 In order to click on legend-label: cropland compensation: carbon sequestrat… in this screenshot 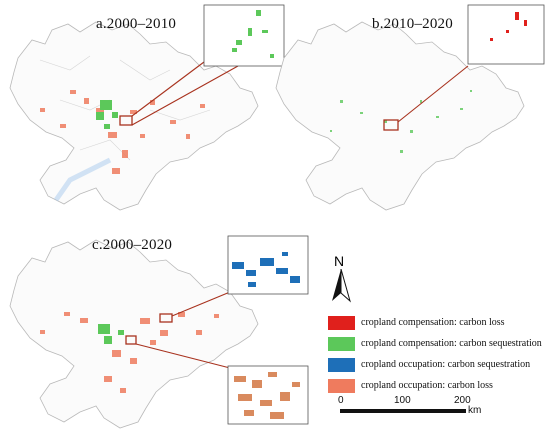, I will do `click(451, 343)`.